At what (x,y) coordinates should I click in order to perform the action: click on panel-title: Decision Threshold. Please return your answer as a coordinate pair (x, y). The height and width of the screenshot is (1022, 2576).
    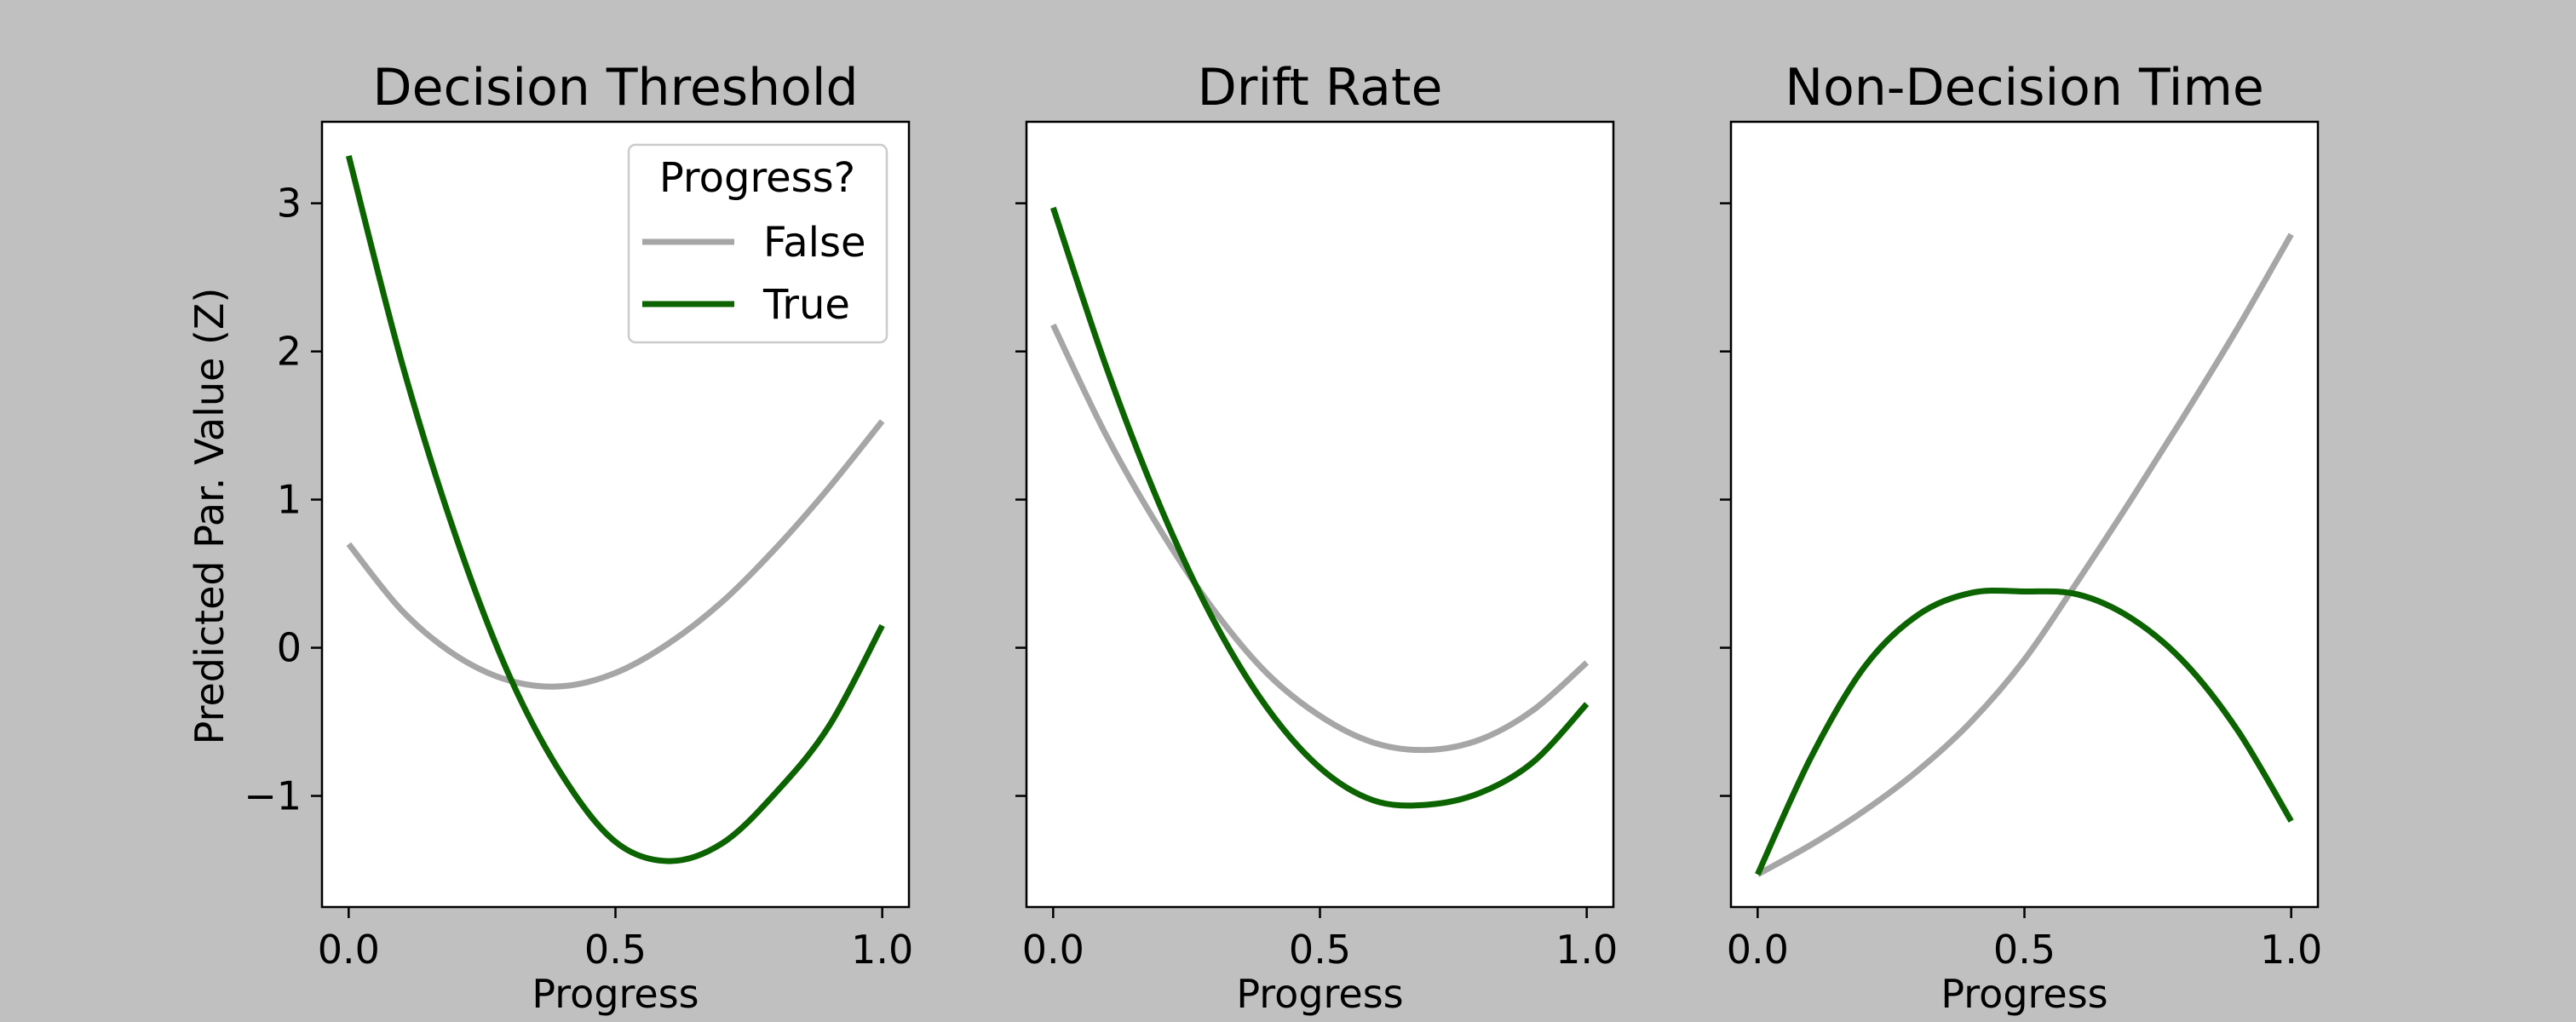
    Looking at the image, I should click on (615, 88).